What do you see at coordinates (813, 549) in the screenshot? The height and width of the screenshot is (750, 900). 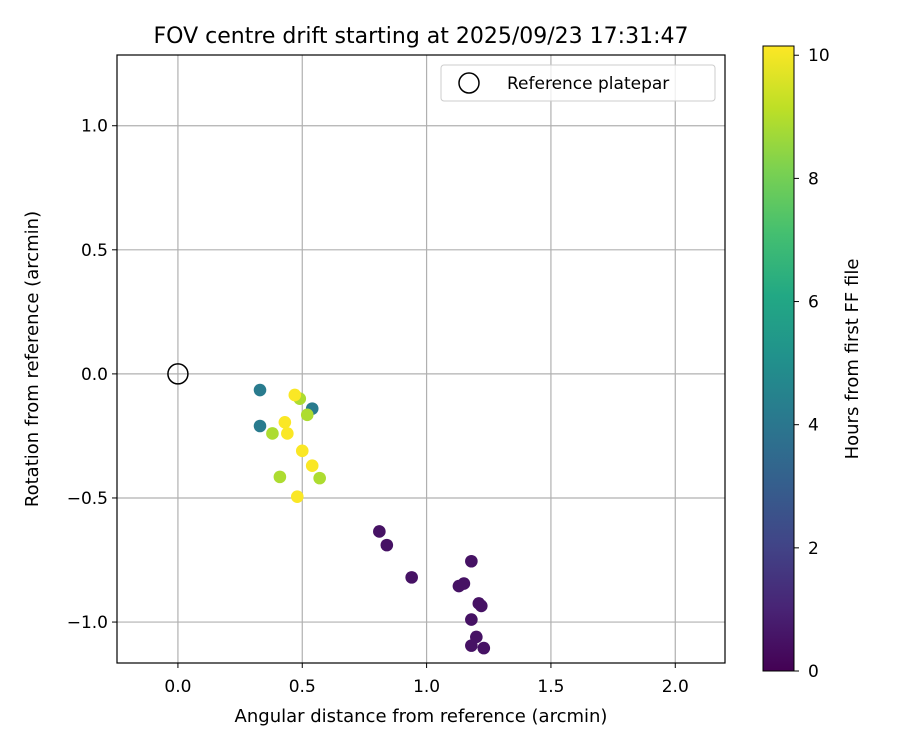 I see `colorbar-tick-label: 2` at bounding box center [813, 549].